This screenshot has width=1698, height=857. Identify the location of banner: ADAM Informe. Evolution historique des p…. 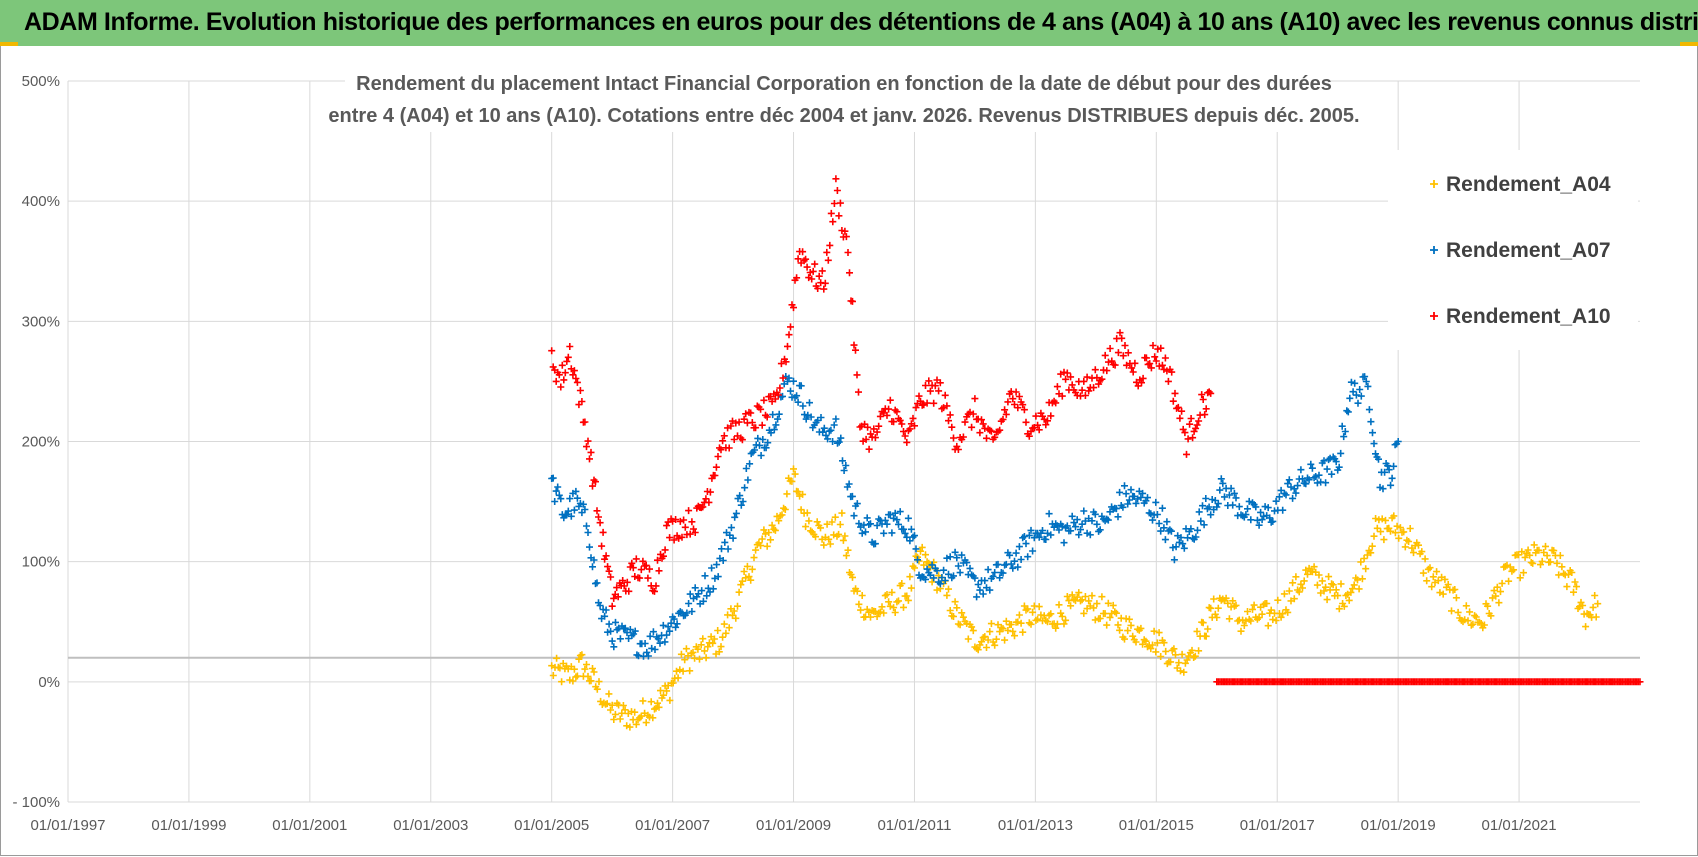
(849, 23).